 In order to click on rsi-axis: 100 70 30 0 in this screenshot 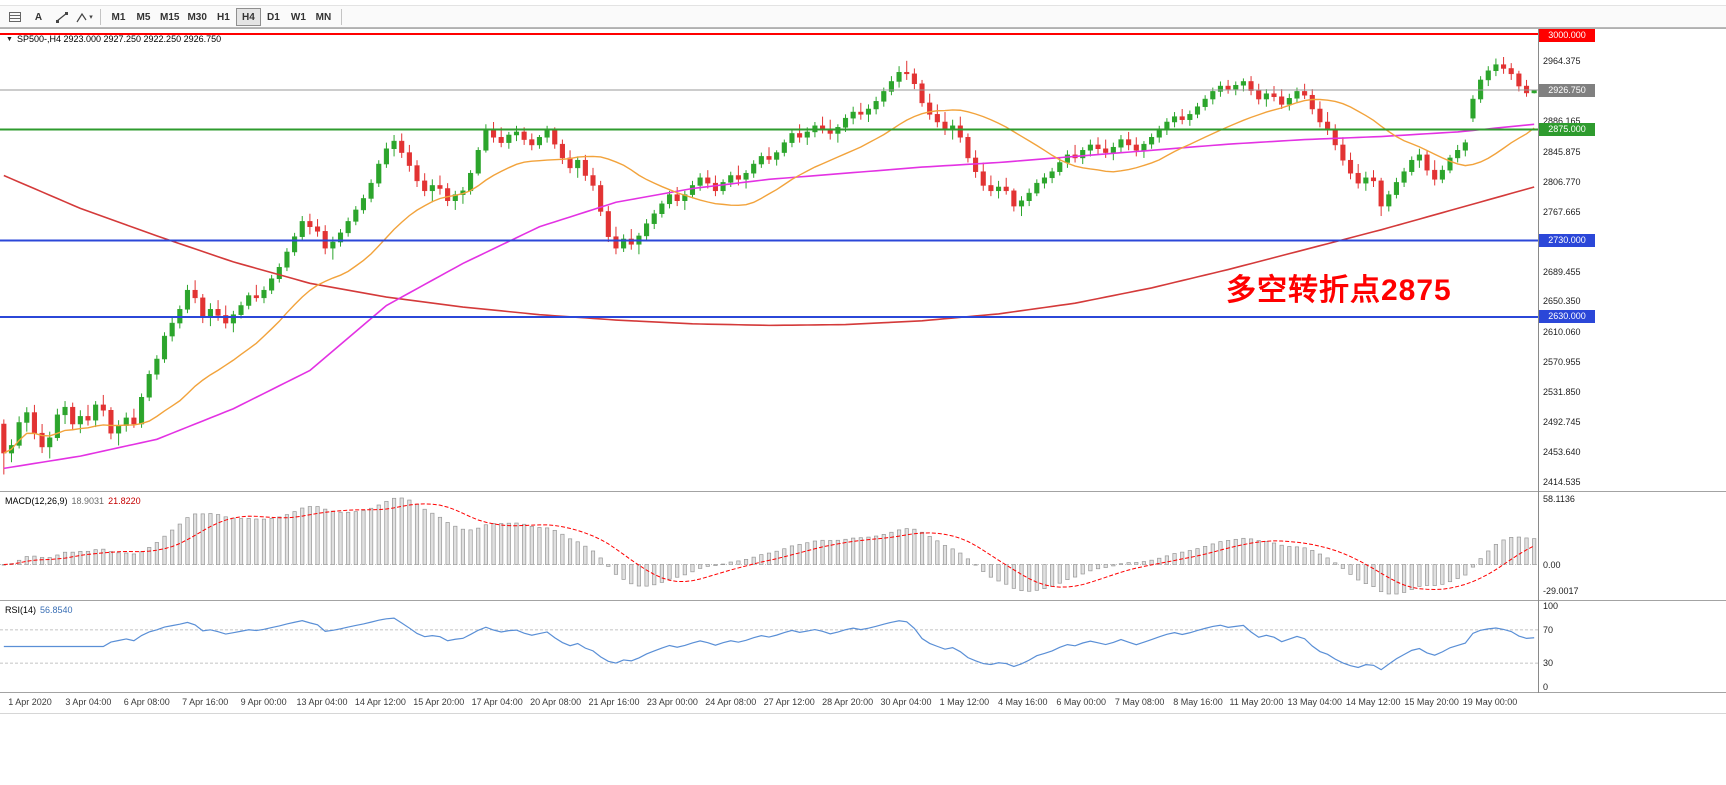, I will do `click(1632, 646)`.